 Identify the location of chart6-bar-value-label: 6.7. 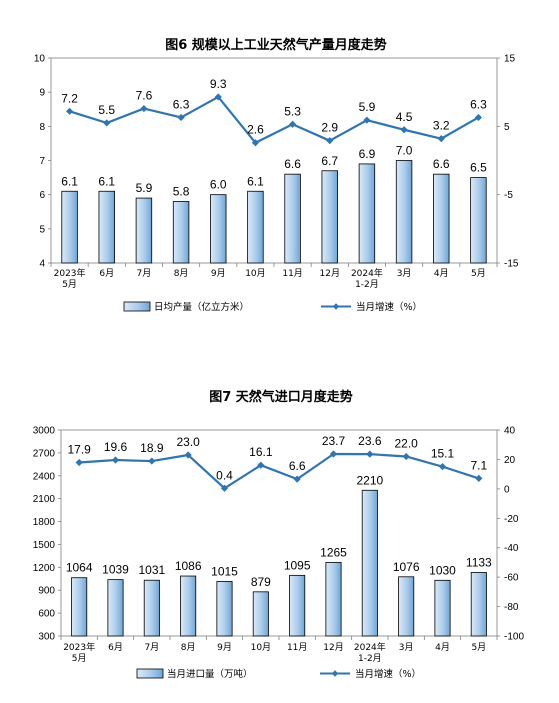
(329, 161).